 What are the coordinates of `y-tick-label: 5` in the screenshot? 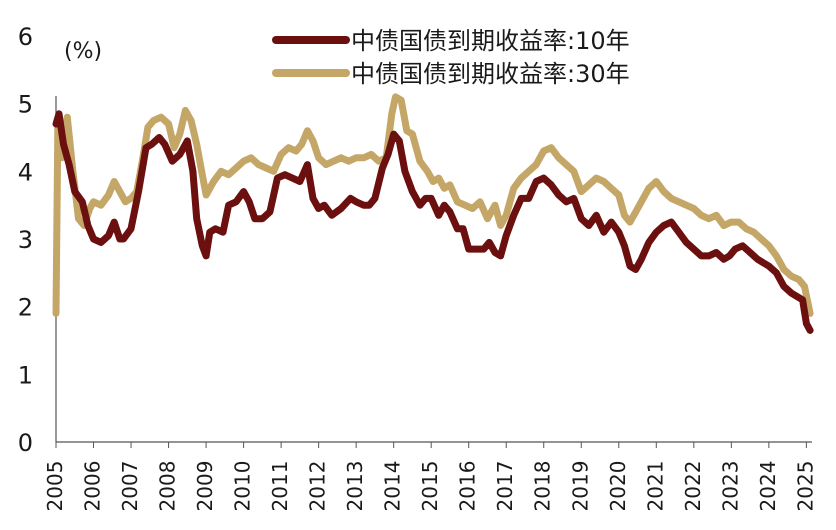 It's located at (25, 105).